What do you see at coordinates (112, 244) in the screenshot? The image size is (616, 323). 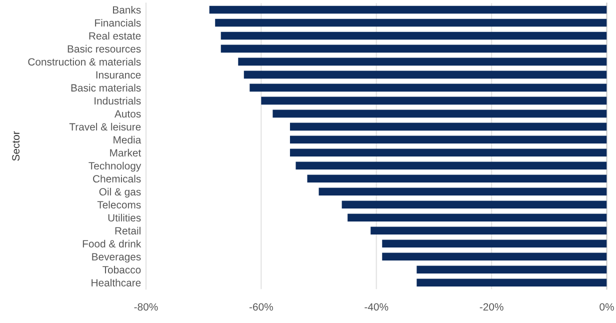 I see `y-tick-label: Food & drink` at bounding box center [112, 244].